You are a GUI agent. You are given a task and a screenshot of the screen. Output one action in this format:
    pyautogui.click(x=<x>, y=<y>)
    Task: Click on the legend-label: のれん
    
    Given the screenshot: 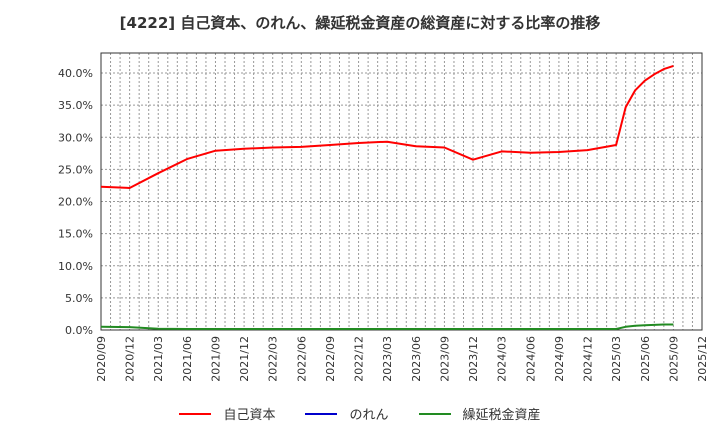 What is the action you would take?
    pyautogui.click(x=369, y=415)
    